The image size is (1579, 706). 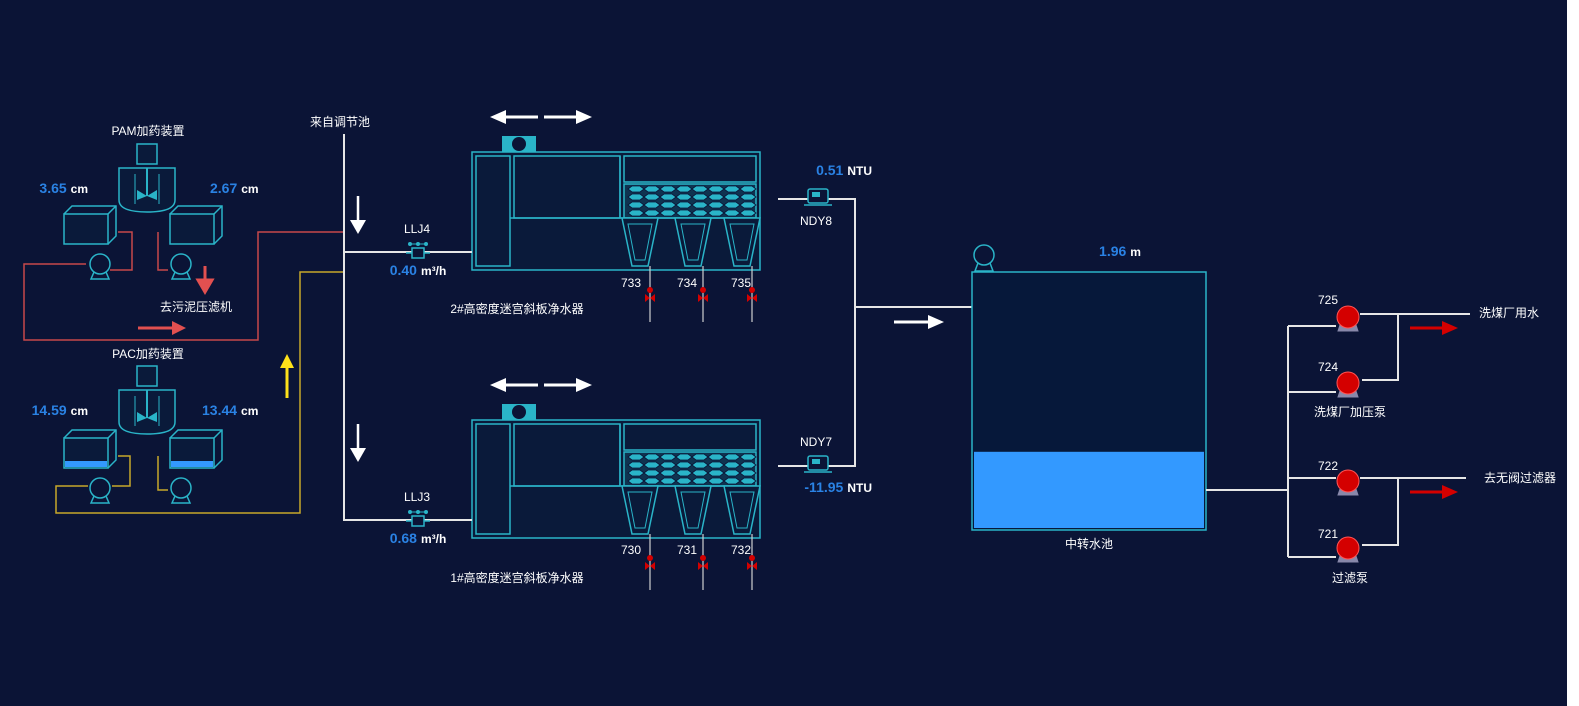 I want to click on ndy8-sensor-icon, so click(x=818, y=197).